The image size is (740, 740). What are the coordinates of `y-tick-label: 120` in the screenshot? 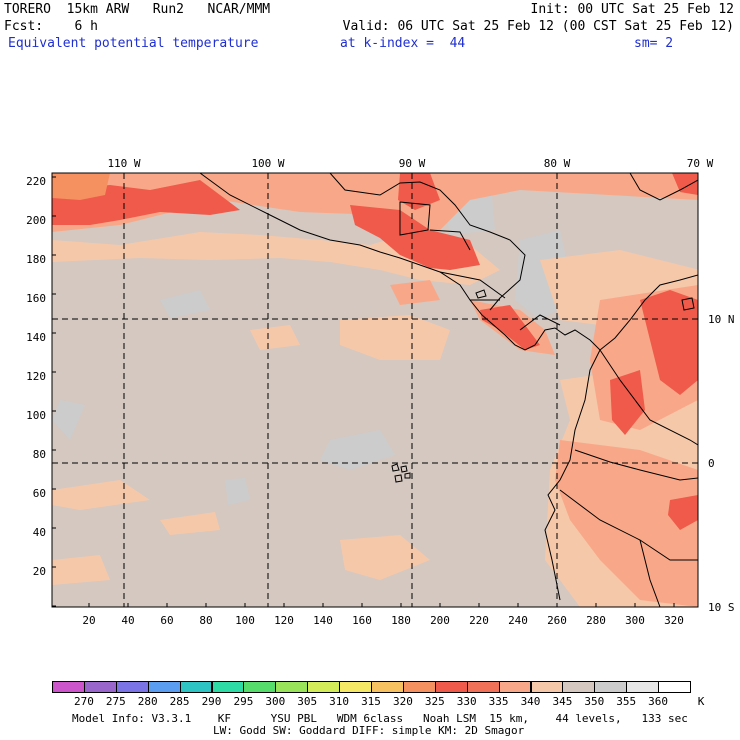 It's located at (36, 376).